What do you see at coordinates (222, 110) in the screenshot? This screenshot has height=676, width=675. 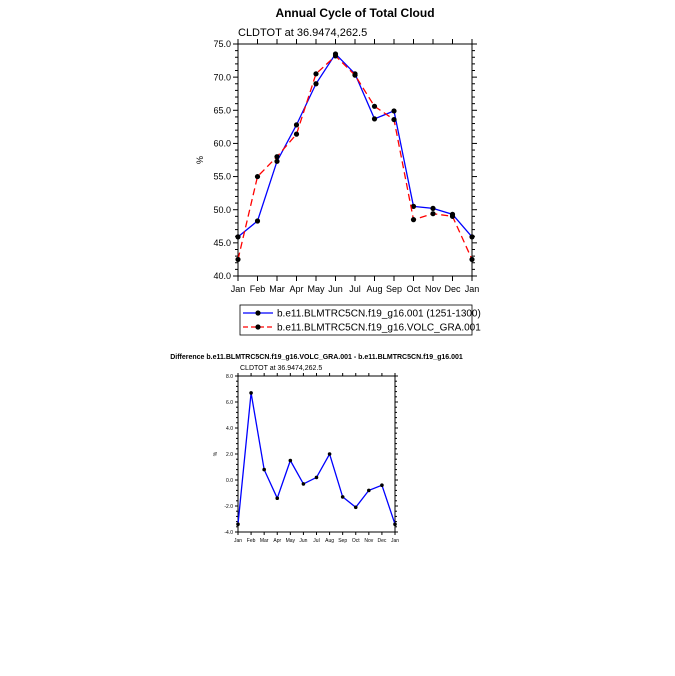 I see `y-tick-label: 65.0` at bounding box center [222, 110].